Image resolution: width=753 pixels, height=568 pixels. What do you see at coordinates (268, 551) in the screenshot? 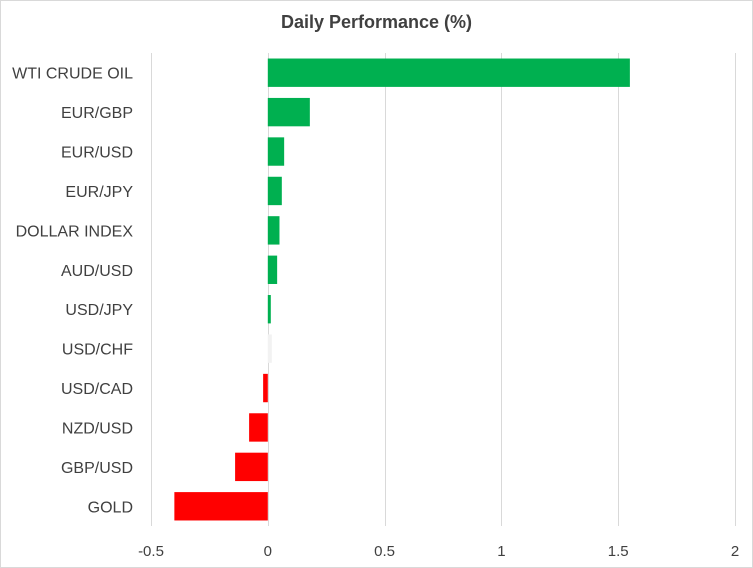
I see `x-tick-label-1: 0` at bounding box center [268, 551].